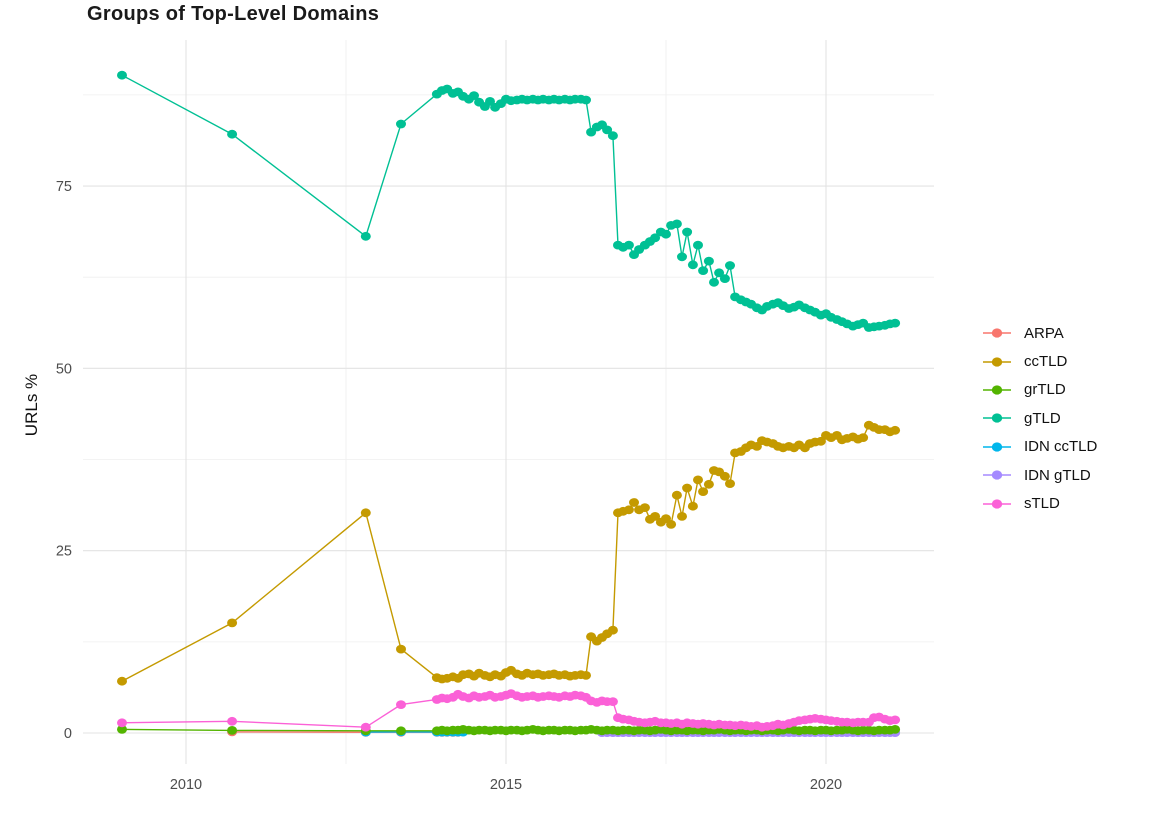 The width and height of the screenshot is (1164, 827). I want to click on legend-label: ccTLD, so click(1046, 362).